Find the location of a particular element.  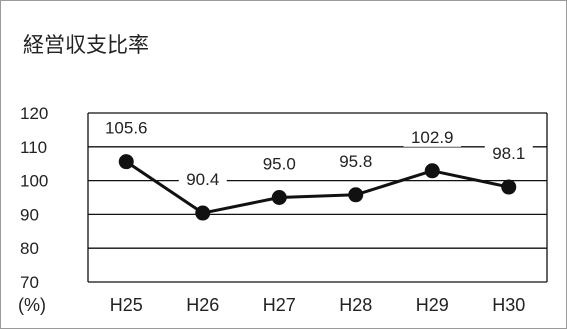

x-tick-label: H26 is located at coordinates (202, 305).